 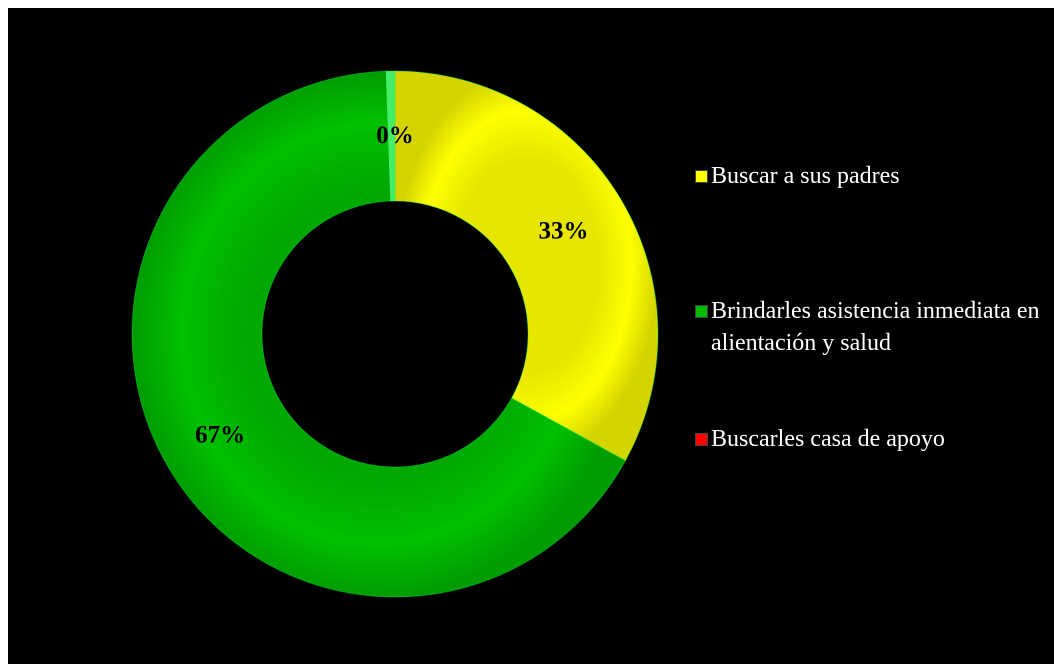 I want to click on legend-item-casa-apoyo: Buscarles casa de apoyo, so click(x=874, y=439).